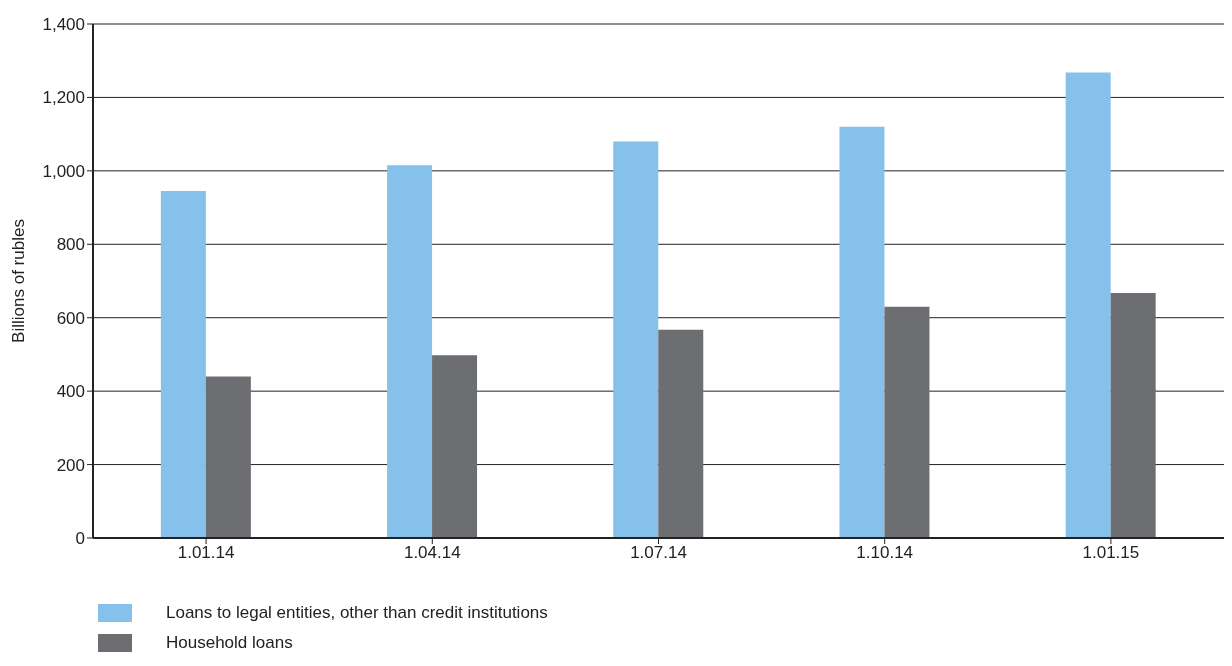  Describe the element at coordinates (80, 539) in the screenshot. I see `y-tick-label: 0` at that location.